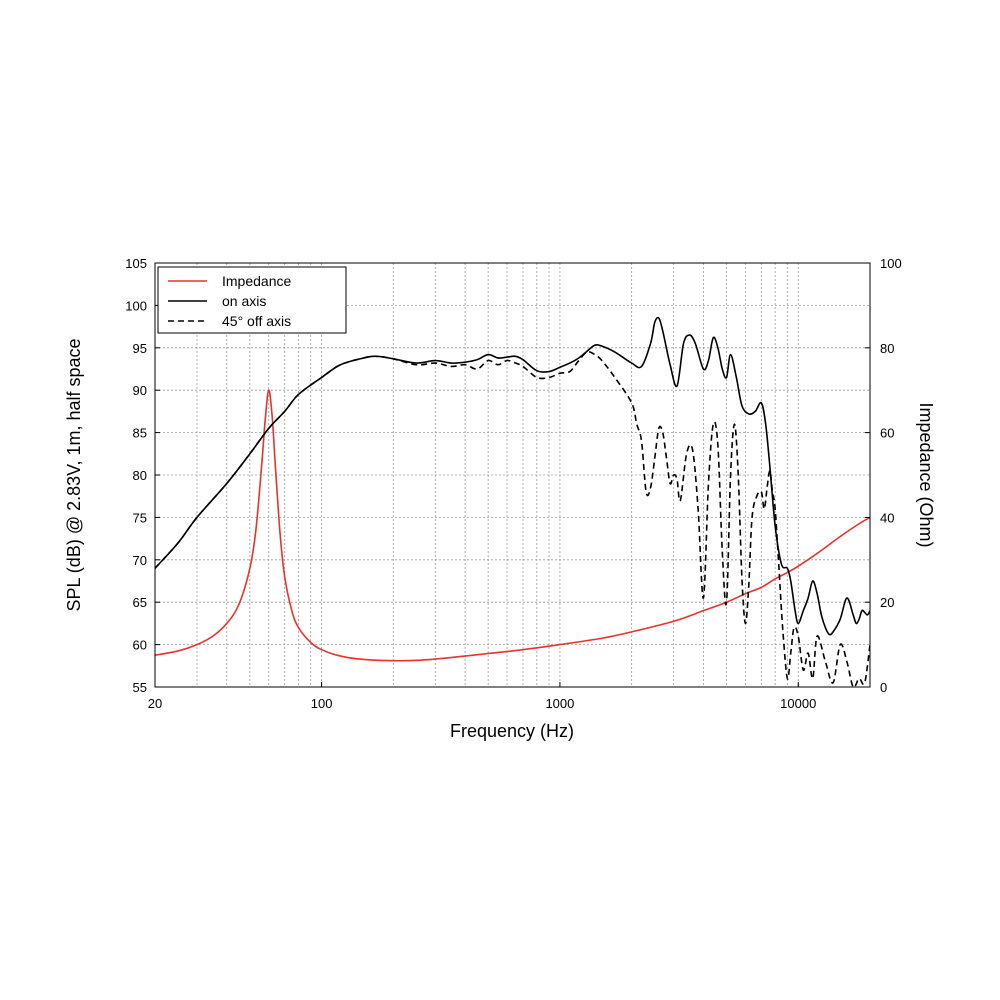  Describe the element at coordinates (136, 305) in the screenshot. I see `y-tick-label: 100` at that location.